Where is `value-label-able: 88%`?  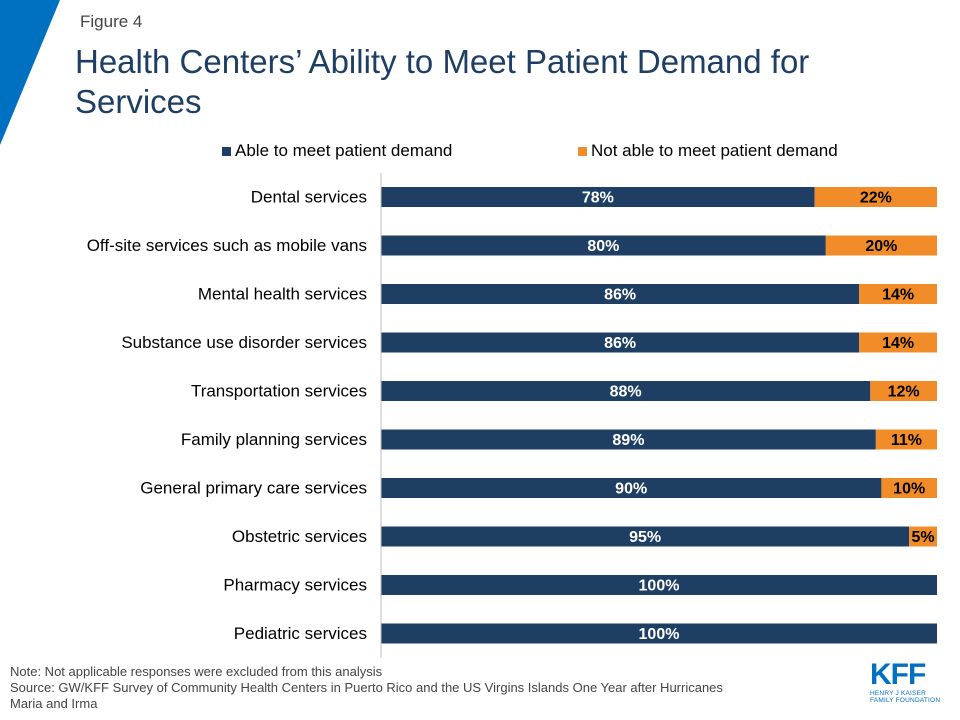 value-label-able: 88% is located at coordinates (626, 392).